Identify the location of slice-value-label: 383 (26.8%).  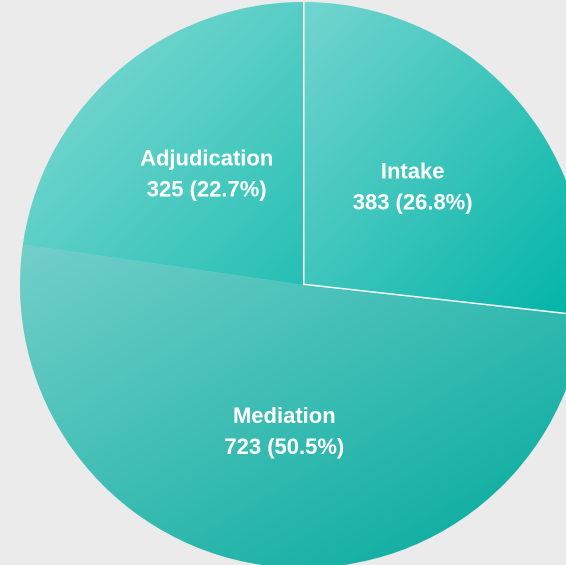
(413, 202).